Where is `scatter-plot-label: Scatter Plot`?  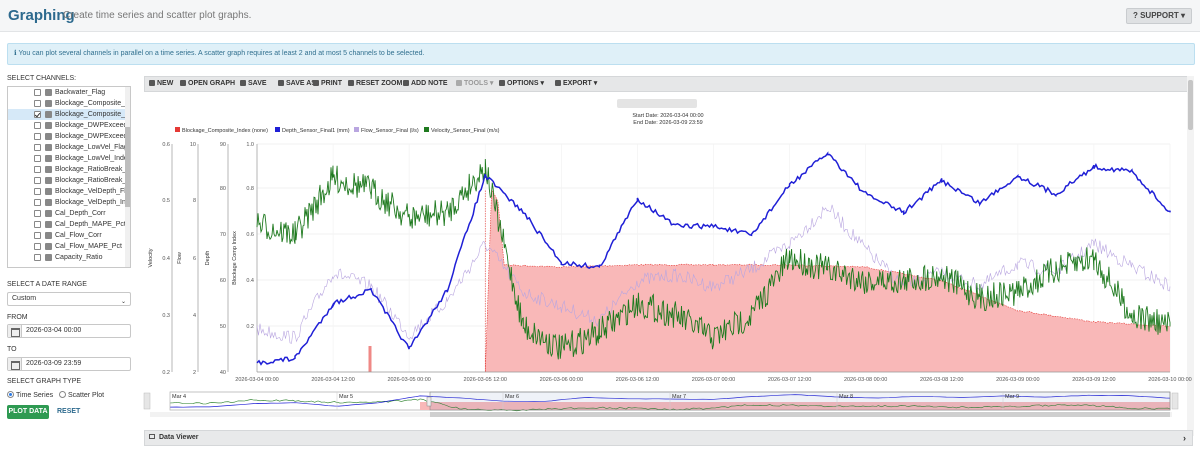
scatter-plot-label: Scatter Plot is located at coordinates (86, 395).